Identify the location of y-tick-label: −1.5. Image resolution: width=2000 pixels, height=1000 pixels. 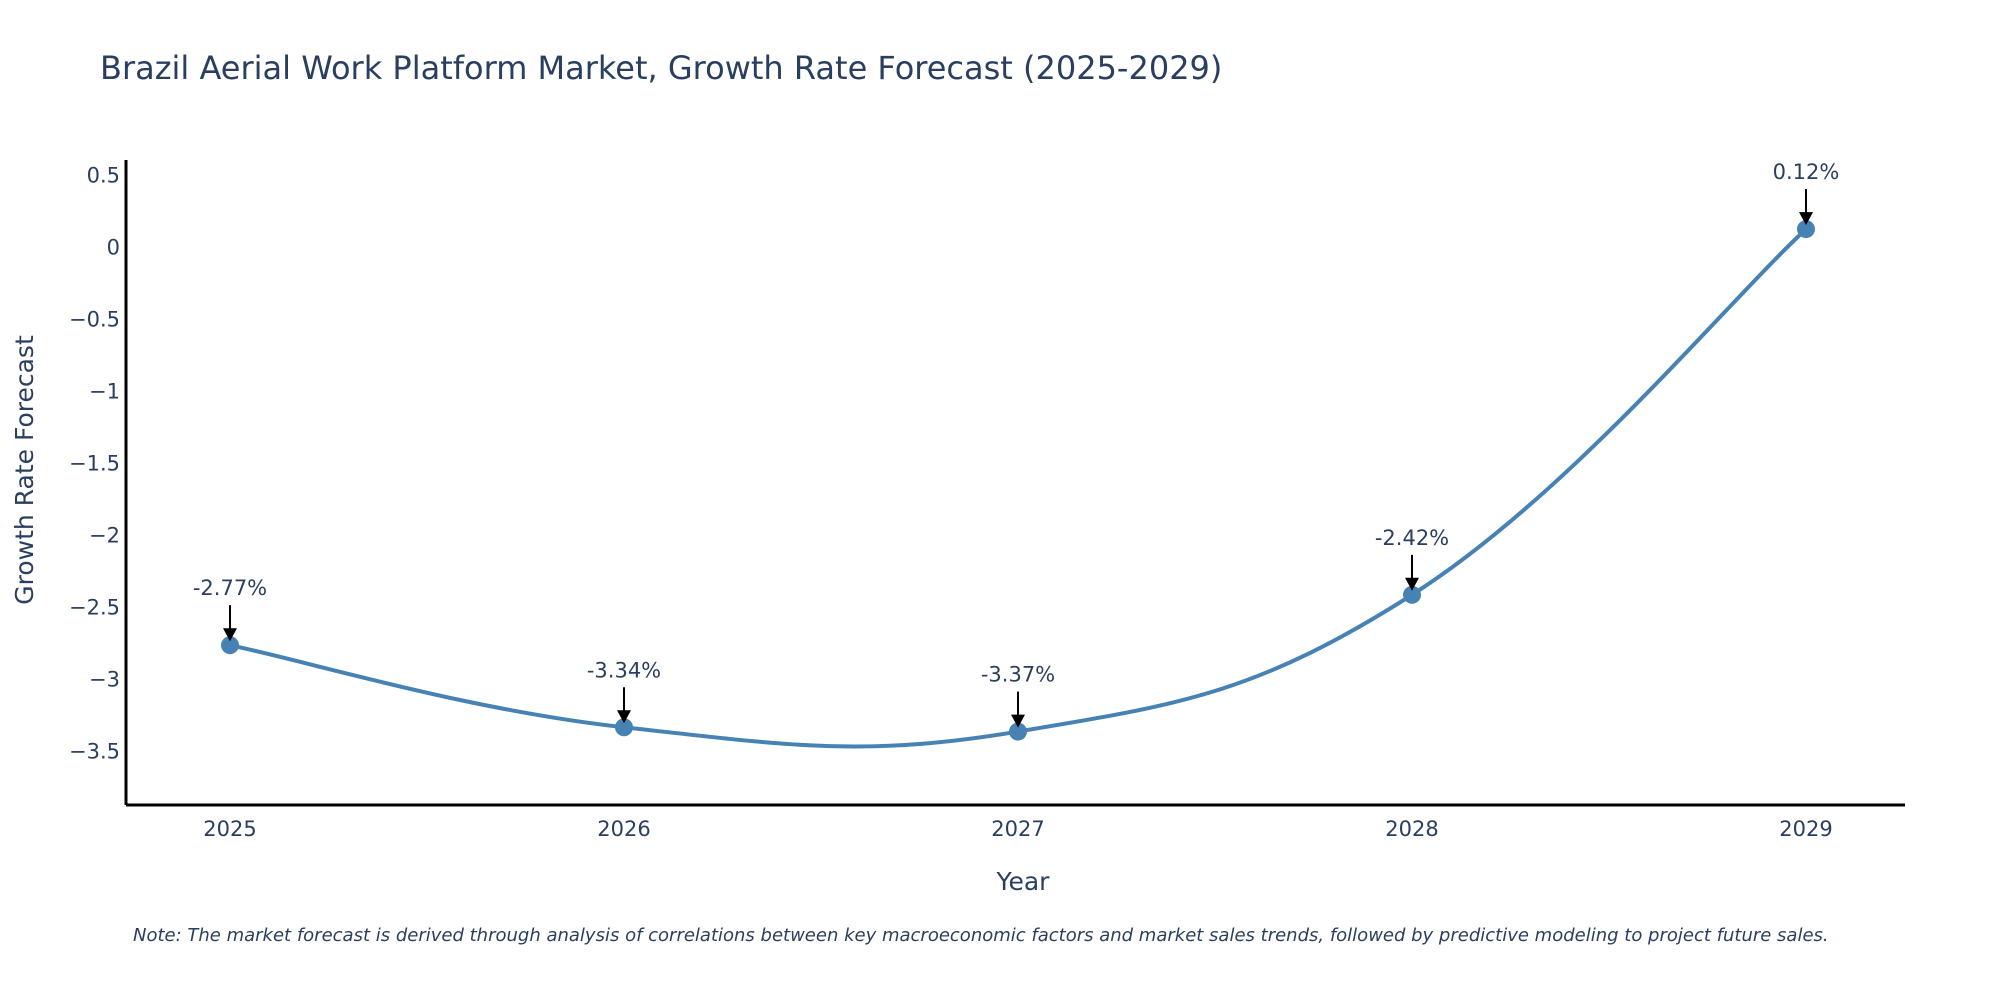
(94, 463).